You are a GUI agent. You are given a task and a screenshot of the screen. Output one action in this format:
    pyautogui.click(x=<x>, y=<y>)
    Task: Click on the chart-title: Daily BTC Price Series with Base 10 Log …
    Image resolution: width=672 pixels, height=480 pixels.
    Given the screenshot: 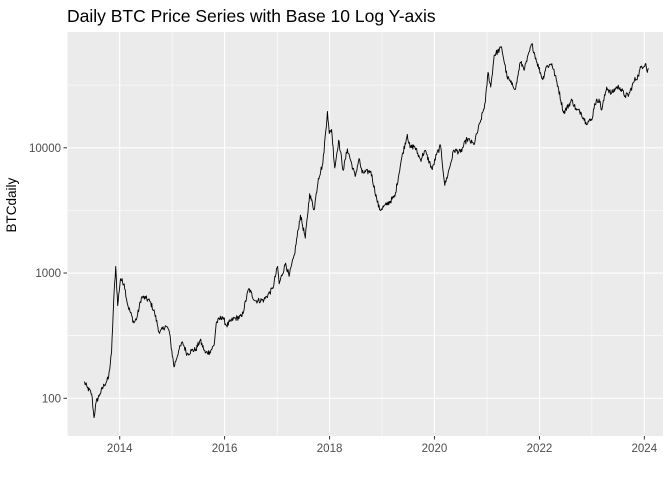 What is the action you would take?
    pyautogui.click(x=251, y=16)
    